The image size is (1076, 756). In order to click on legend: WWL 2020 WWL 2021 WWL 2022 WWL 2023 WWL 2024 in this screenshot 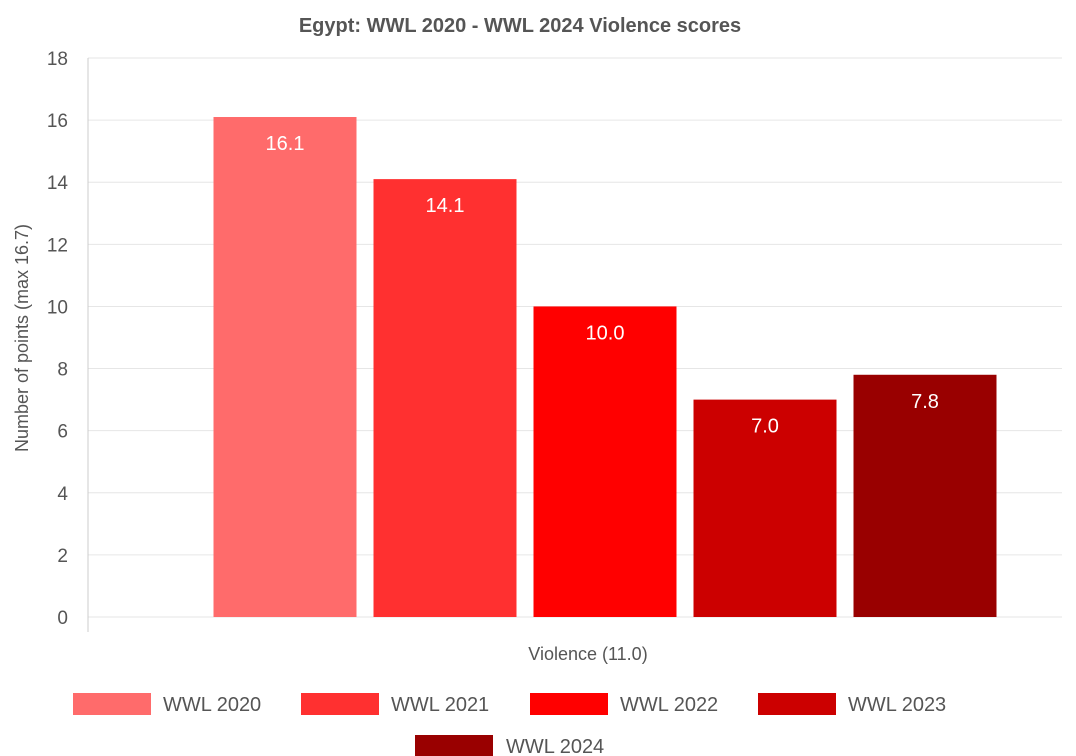, I will do `click(509, 724)`.